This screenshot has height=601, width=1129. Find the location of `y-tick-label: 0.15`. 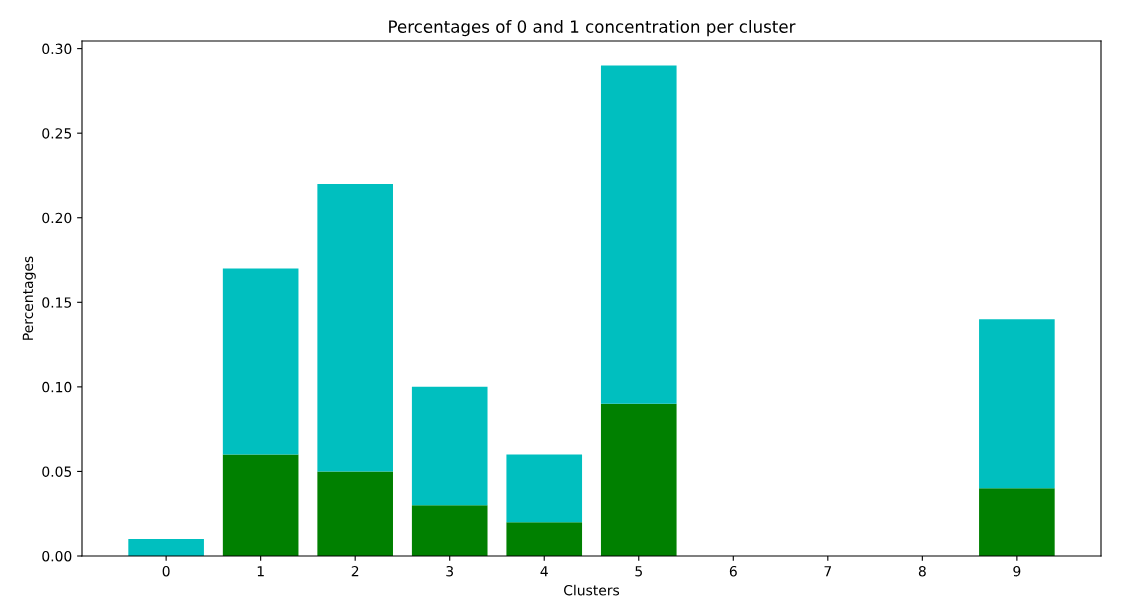

y-tick-label: 0.15 is located at coordinates (57, 302).